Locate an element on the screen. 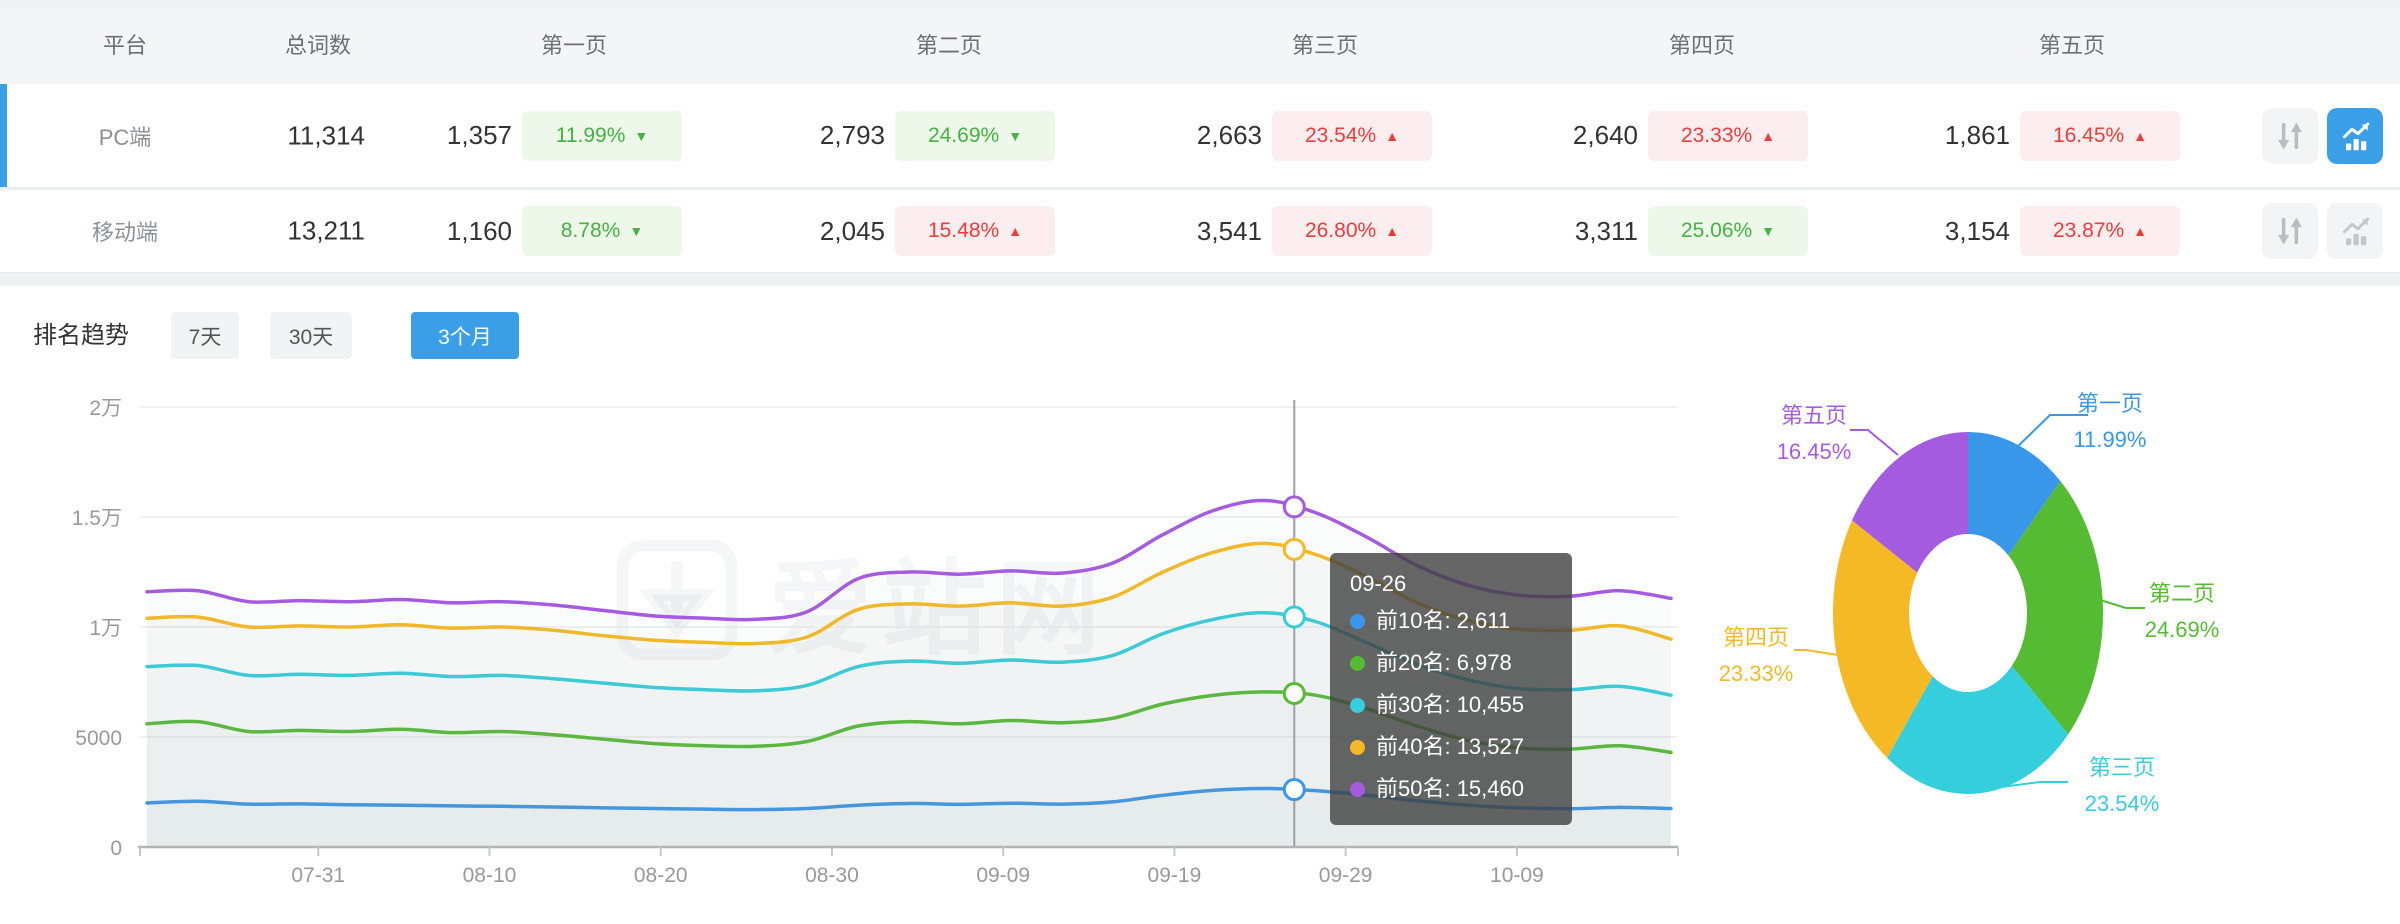 The image size is (2400, 924). tooltip-value: 前40名: 13,527 is located at coordinates (1450, 746).